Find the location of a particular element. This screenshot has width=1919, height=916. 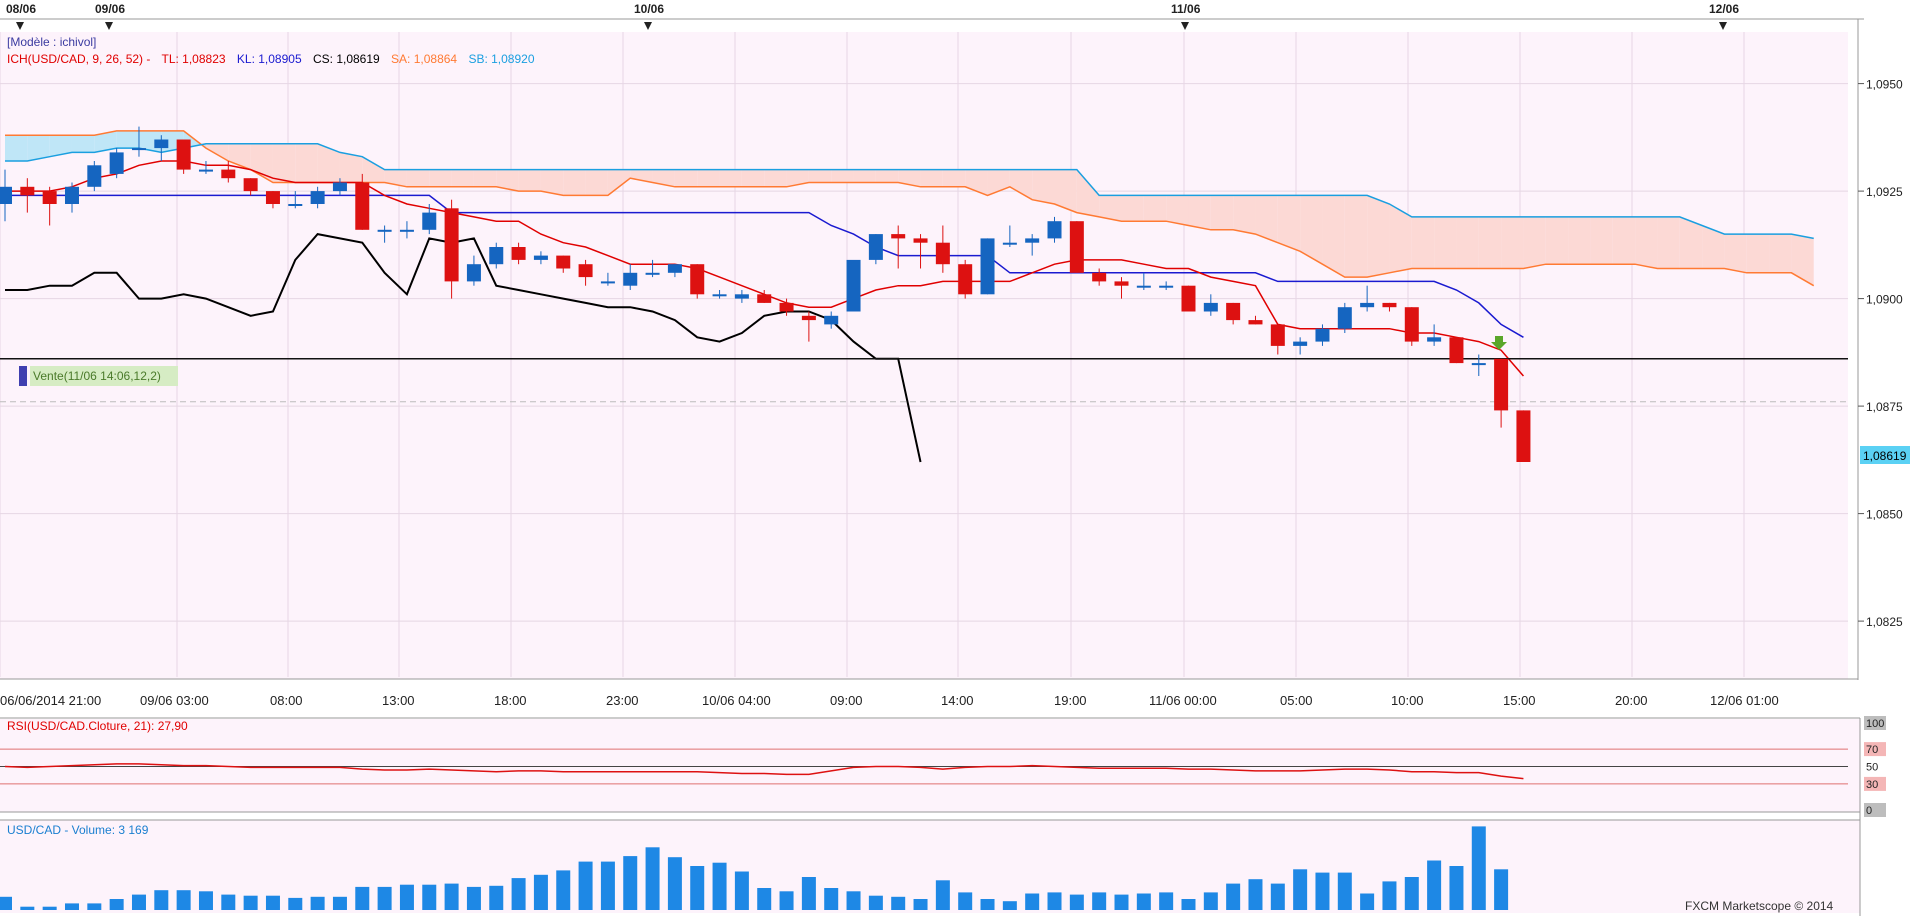

rsi-panel is located at coordinates (930, 765).